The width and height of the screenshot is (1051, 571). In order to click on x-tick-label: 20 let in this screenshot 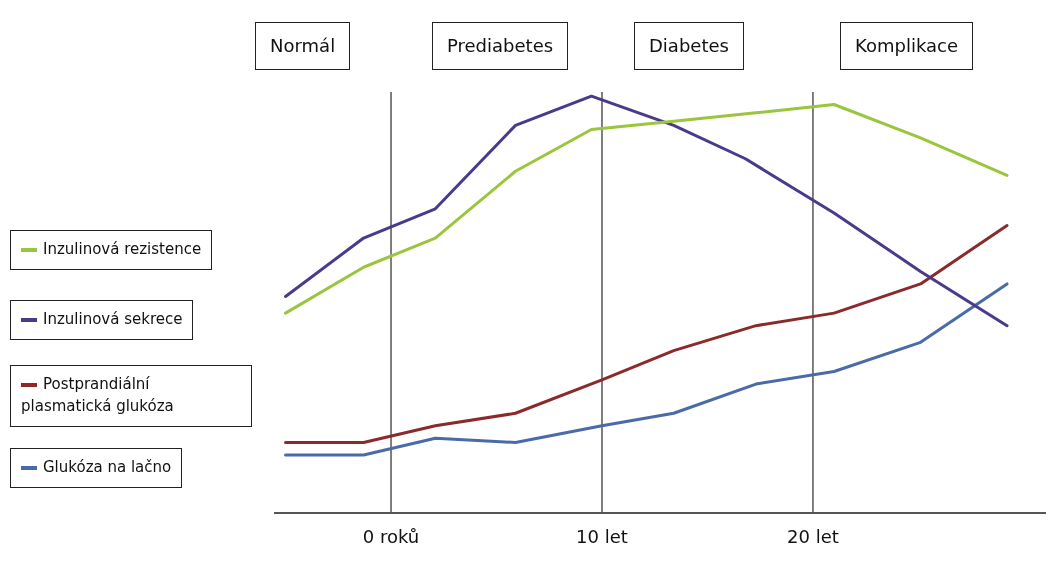, I will do `click(813, 536)`.